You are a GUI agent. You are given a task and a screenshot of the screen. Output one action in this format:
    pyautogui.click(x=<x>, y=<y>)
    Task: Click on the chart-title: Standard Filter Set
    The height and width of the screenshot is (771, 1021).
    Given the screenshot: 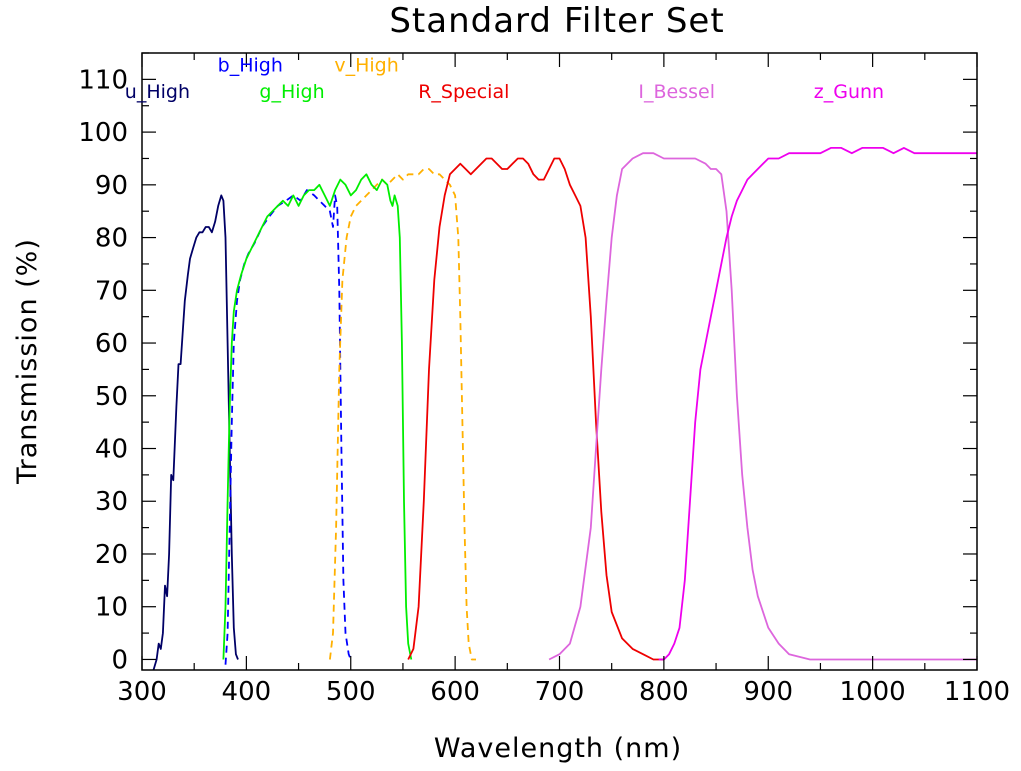 What is the action you would take?
    pyautogui.click(x=556, y=21)
    